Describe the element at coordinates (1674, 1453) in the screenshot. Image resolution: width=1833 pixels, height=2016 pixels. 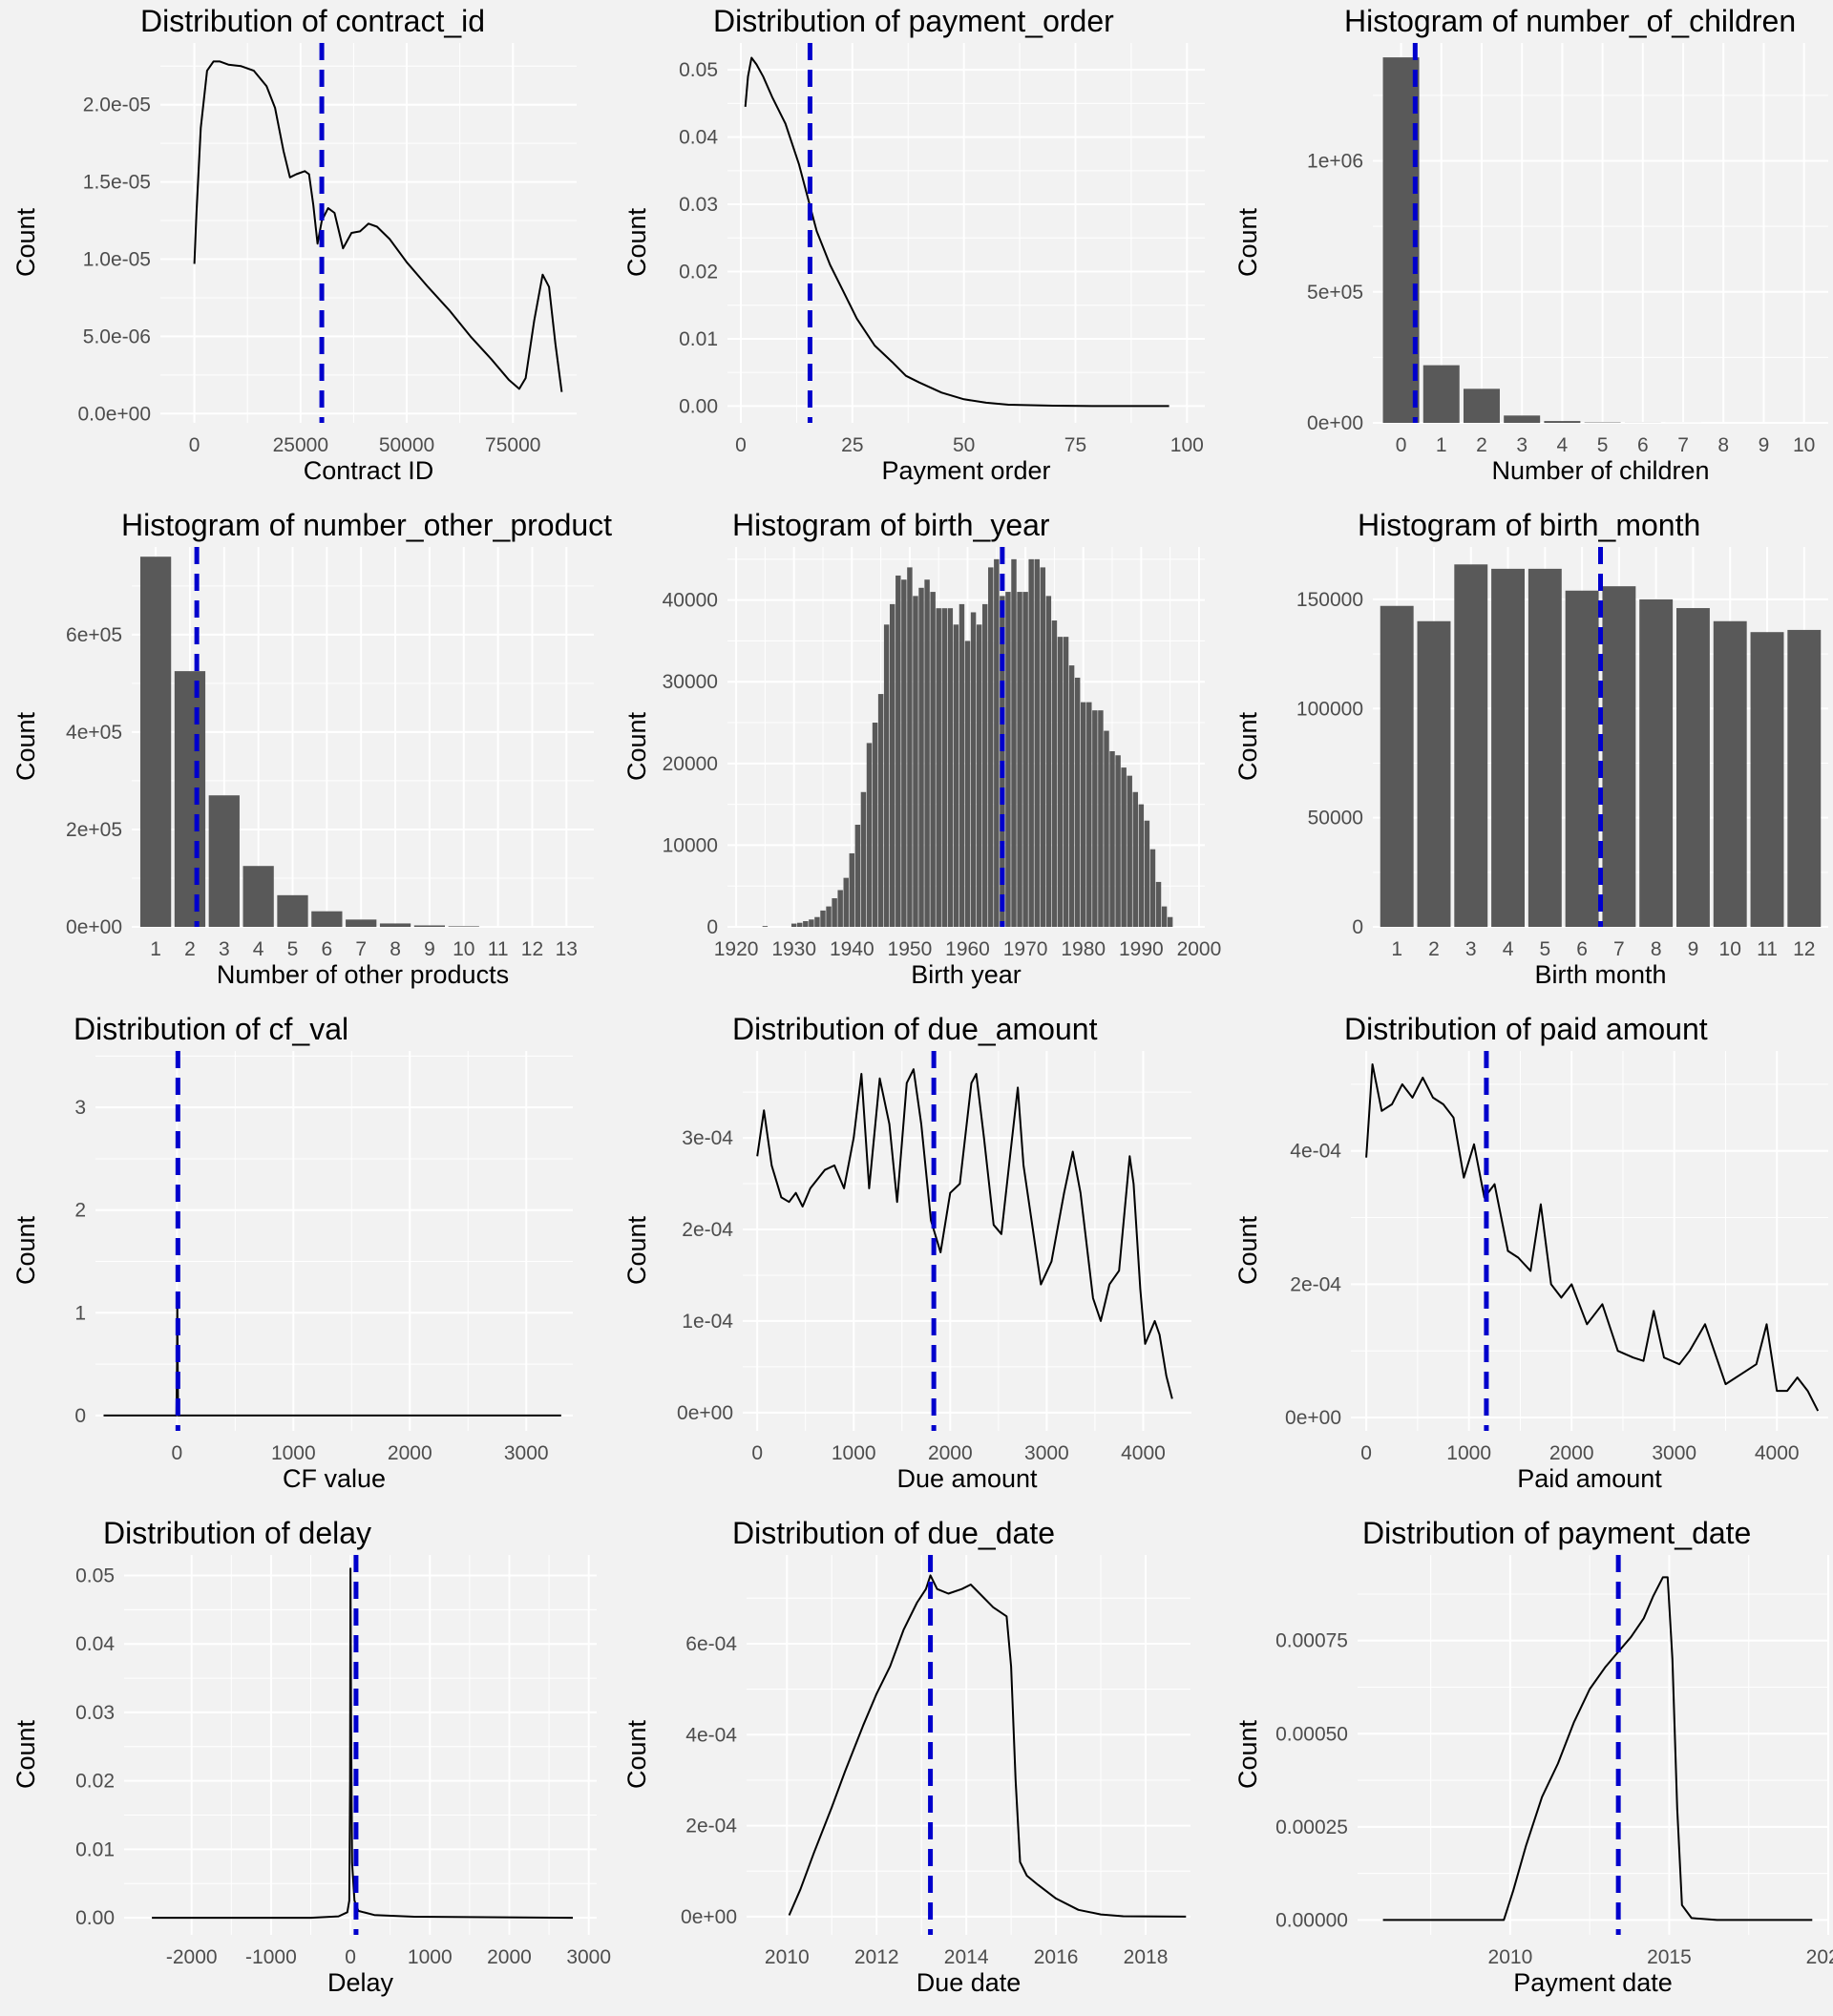
I see `x-tick-label: 3000` at that location.